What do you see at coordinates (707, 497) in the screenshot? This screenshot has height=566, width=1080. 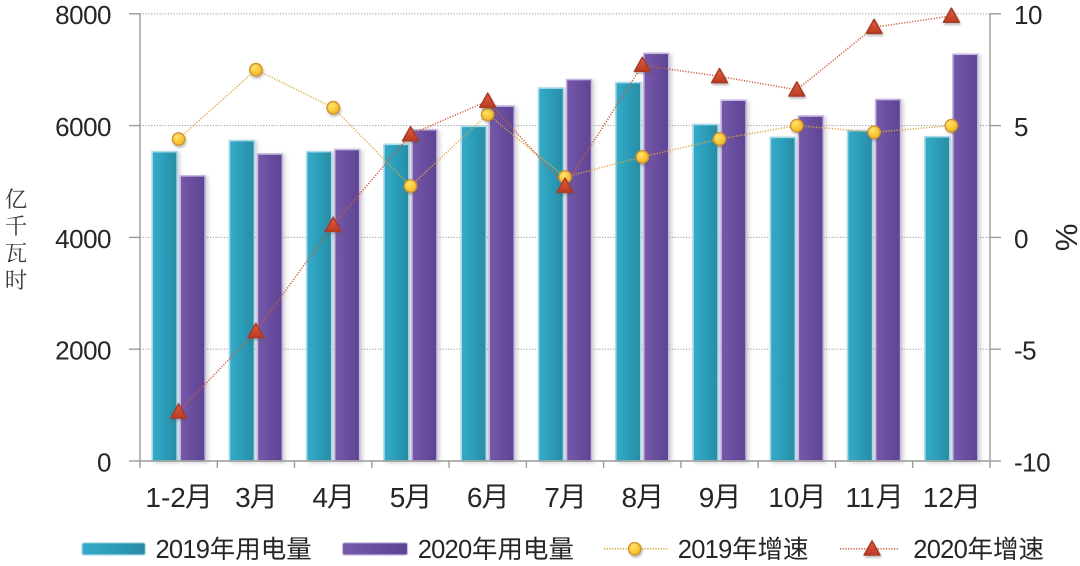 I see `svg-text: 9` at bounding box center [707, 497].